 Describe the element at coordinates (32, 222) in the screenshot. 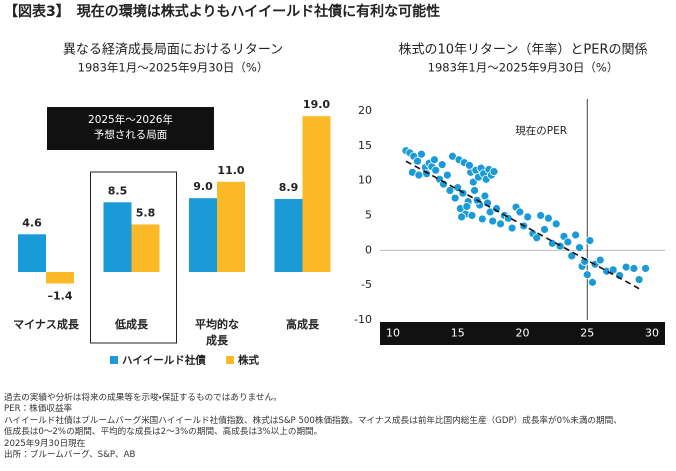

I see `data-label: 4.6` at that location.